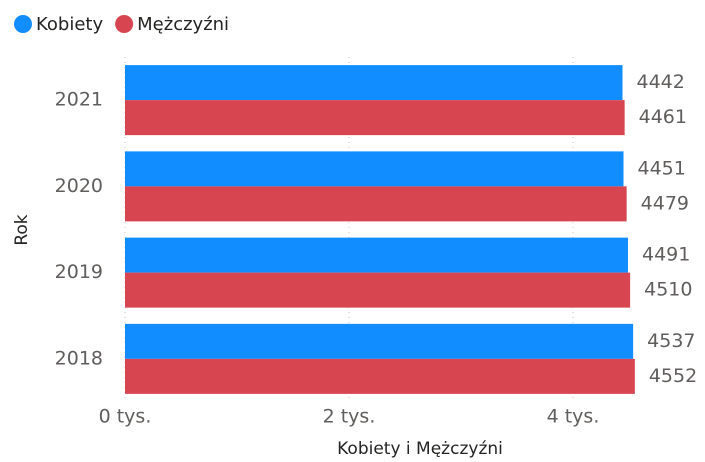 This screenshot has height=462, width=705. Describe the element at coordinates (573, 417) in the screenshot. I see `x-tick-label: 4 tys.` at that location.